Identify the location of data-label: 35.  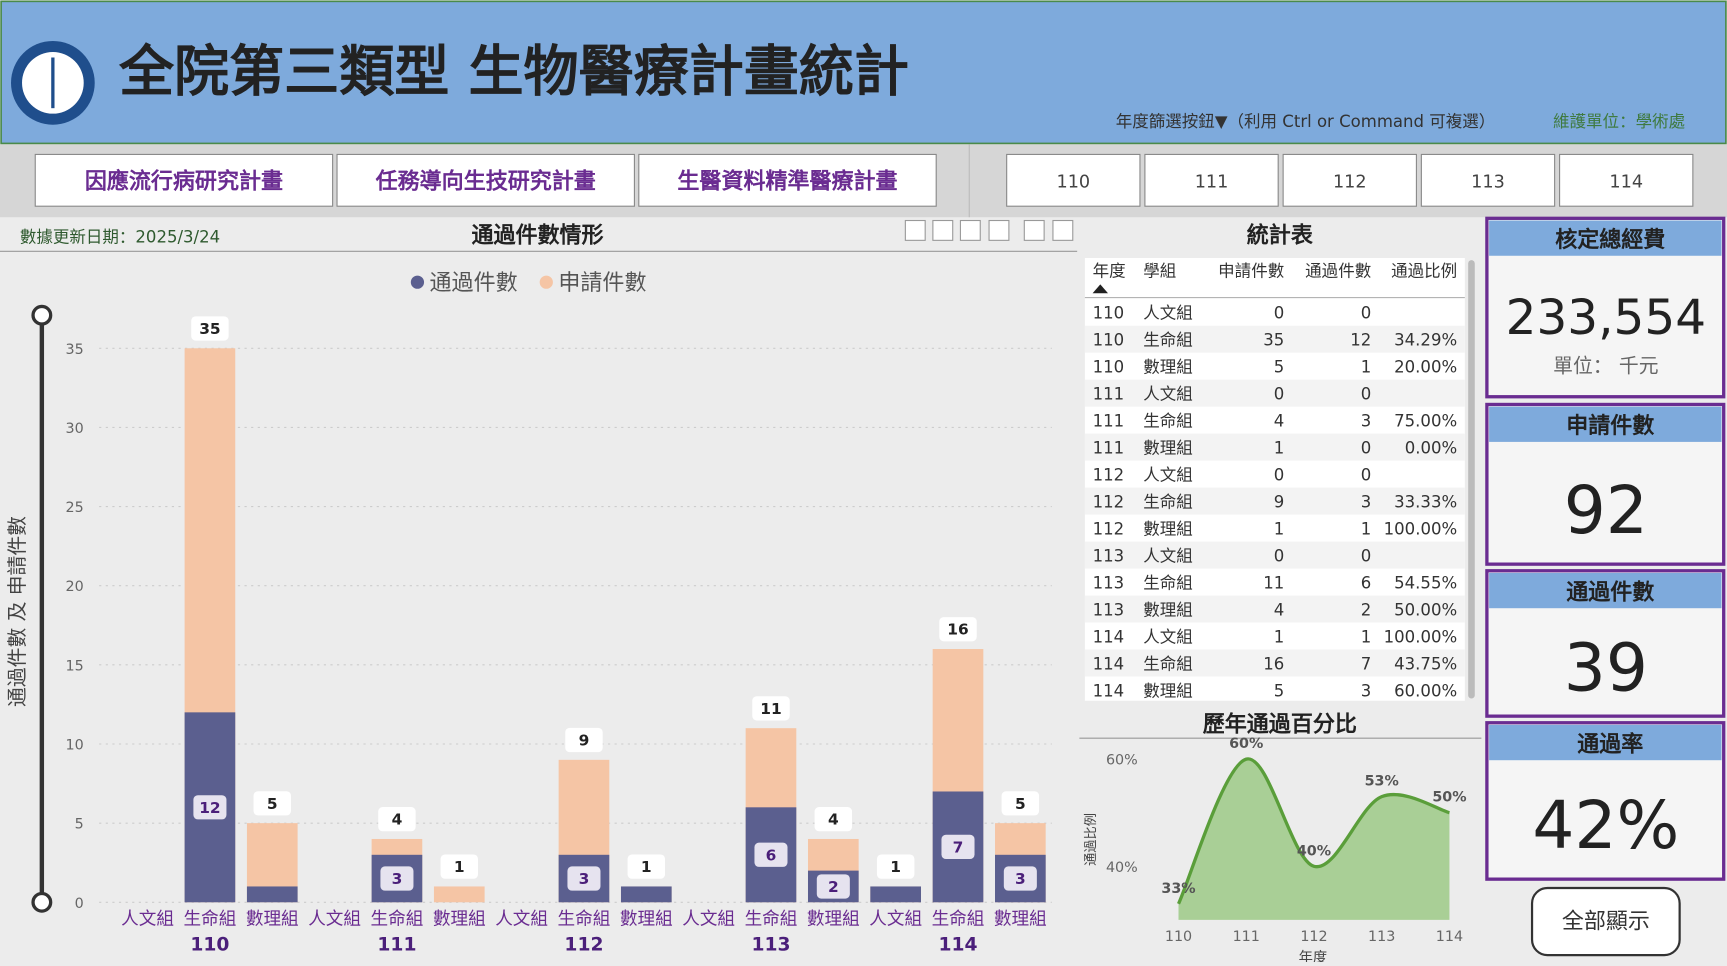
(209, 329).